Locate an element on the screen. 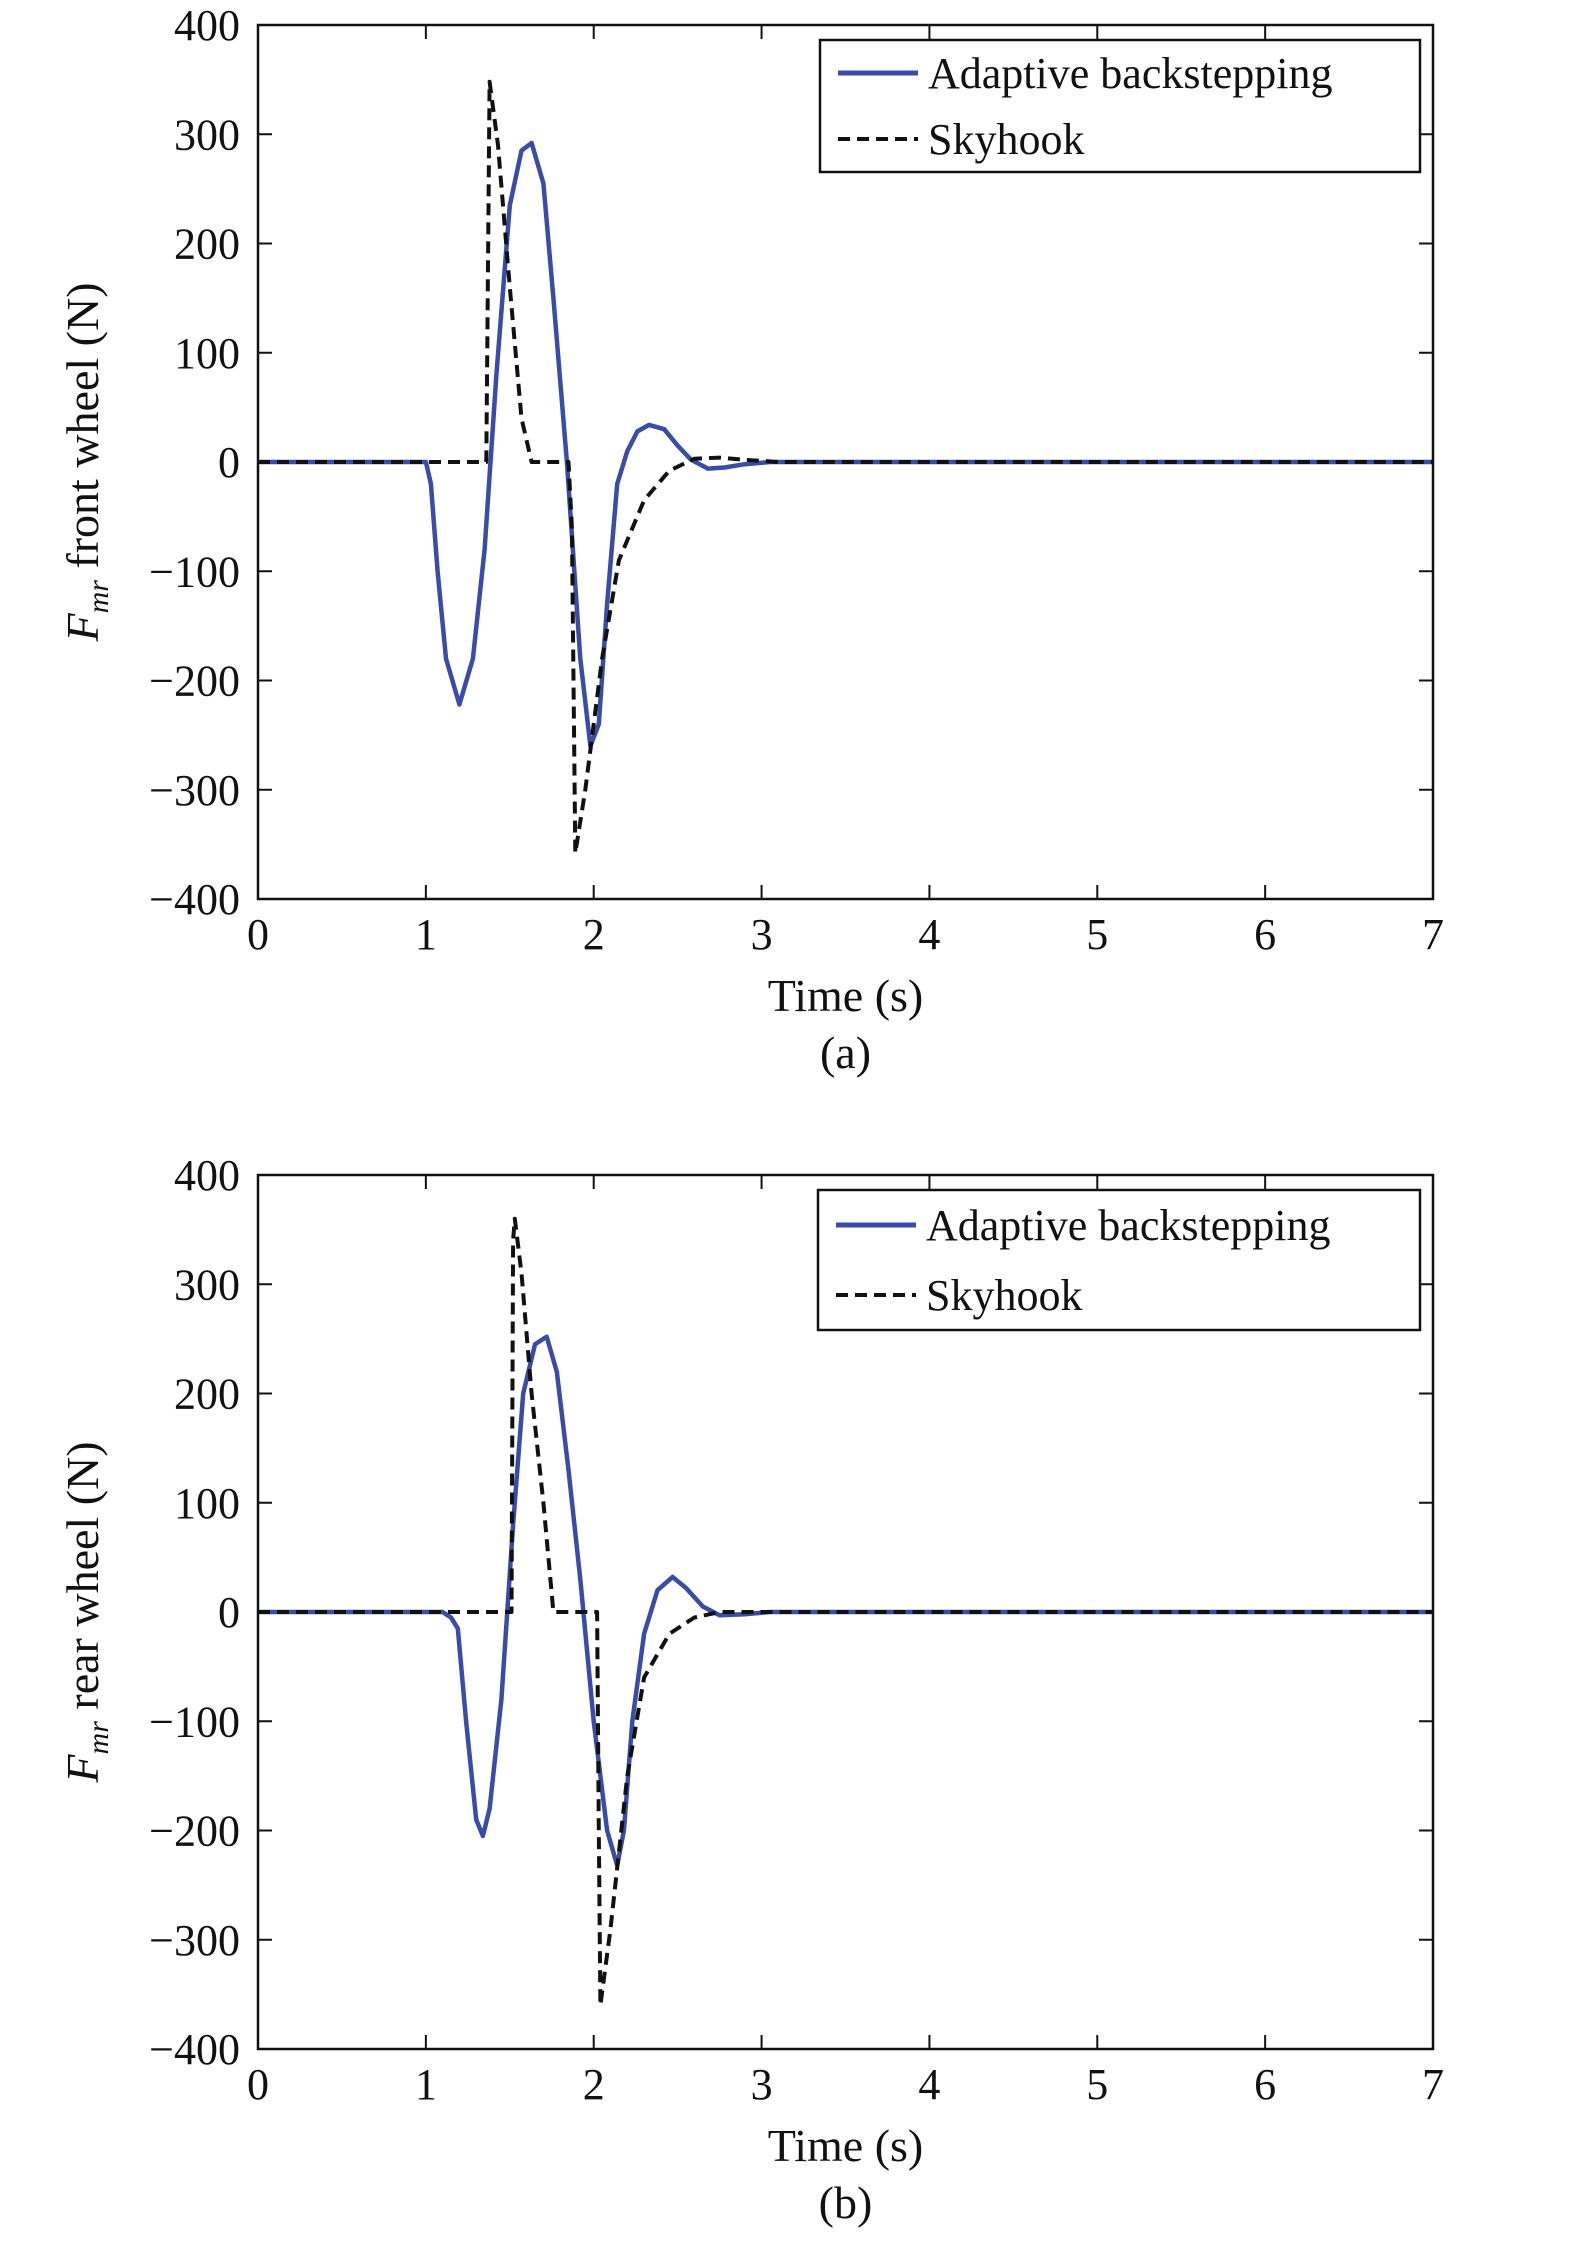  y-axis-title-text: front wheel (N) is located at coordinates (82, 431).